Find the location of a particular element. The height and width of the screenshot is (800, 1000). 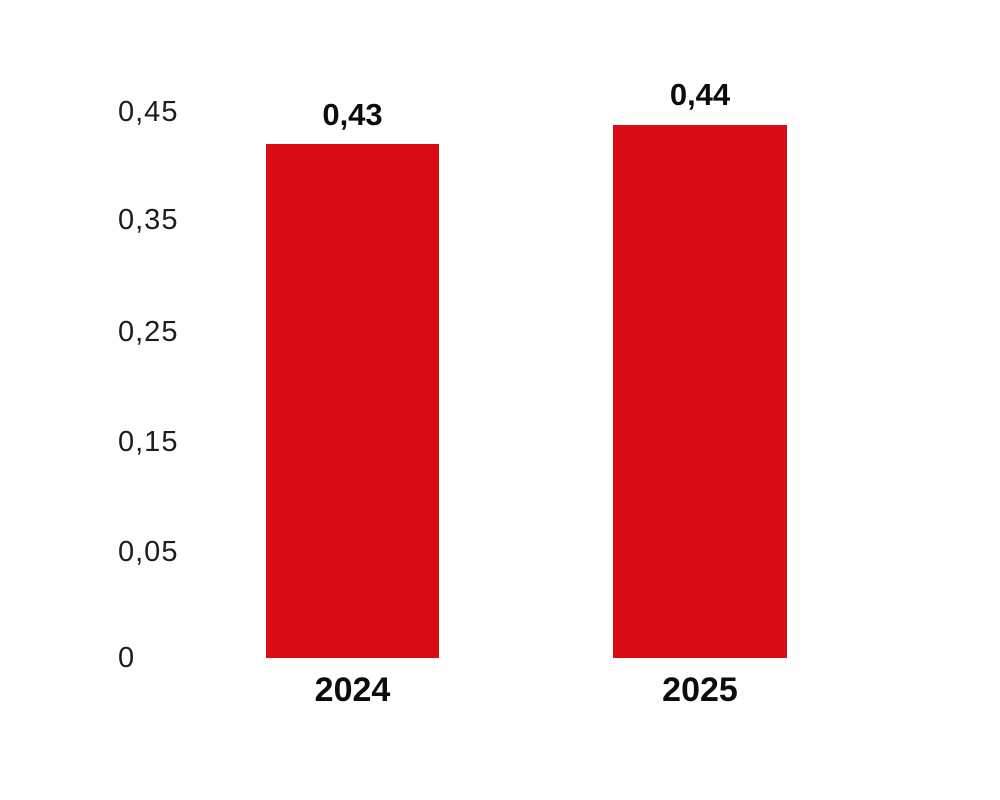

y-axis-tick-label-0_05: 0,05 is located at coordinates (148, 552).